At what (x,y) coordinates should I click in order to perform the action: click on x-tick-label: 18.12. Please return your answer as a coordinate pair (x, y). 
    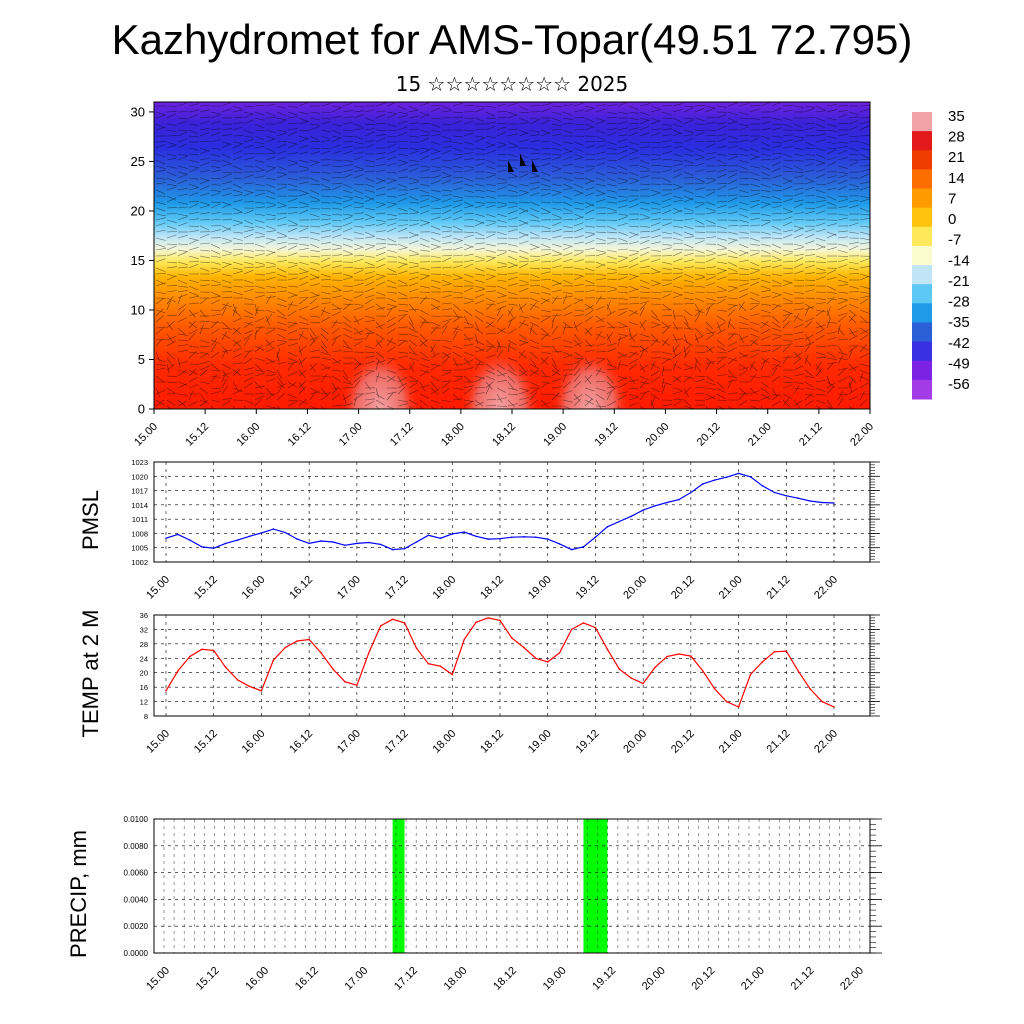
    Looking at the image, I should click on (504, 435).